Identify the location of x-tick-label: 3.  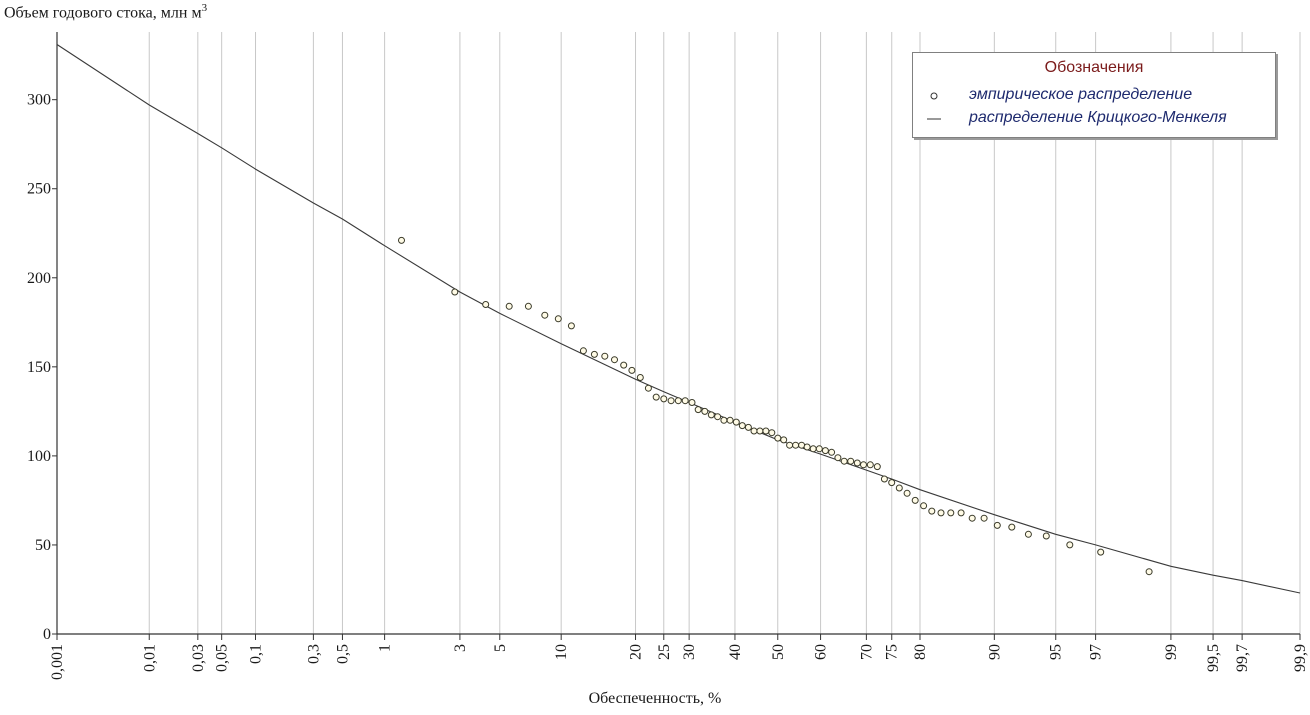
(460, 648).